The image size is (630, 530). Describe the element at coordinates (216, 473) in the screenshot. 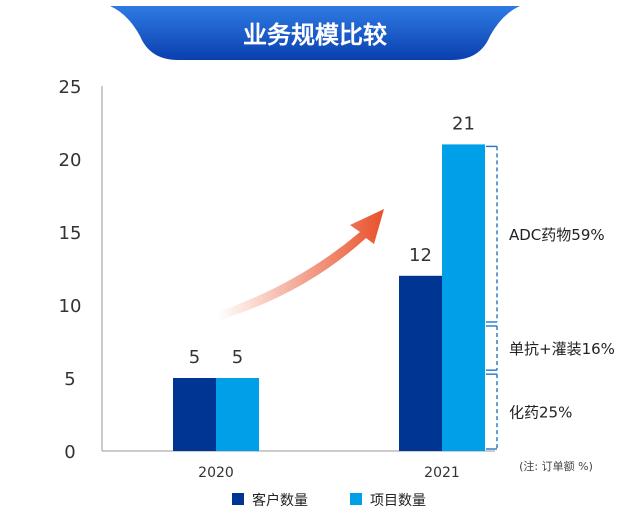

I see `x-tick-label: 2020` at that location.